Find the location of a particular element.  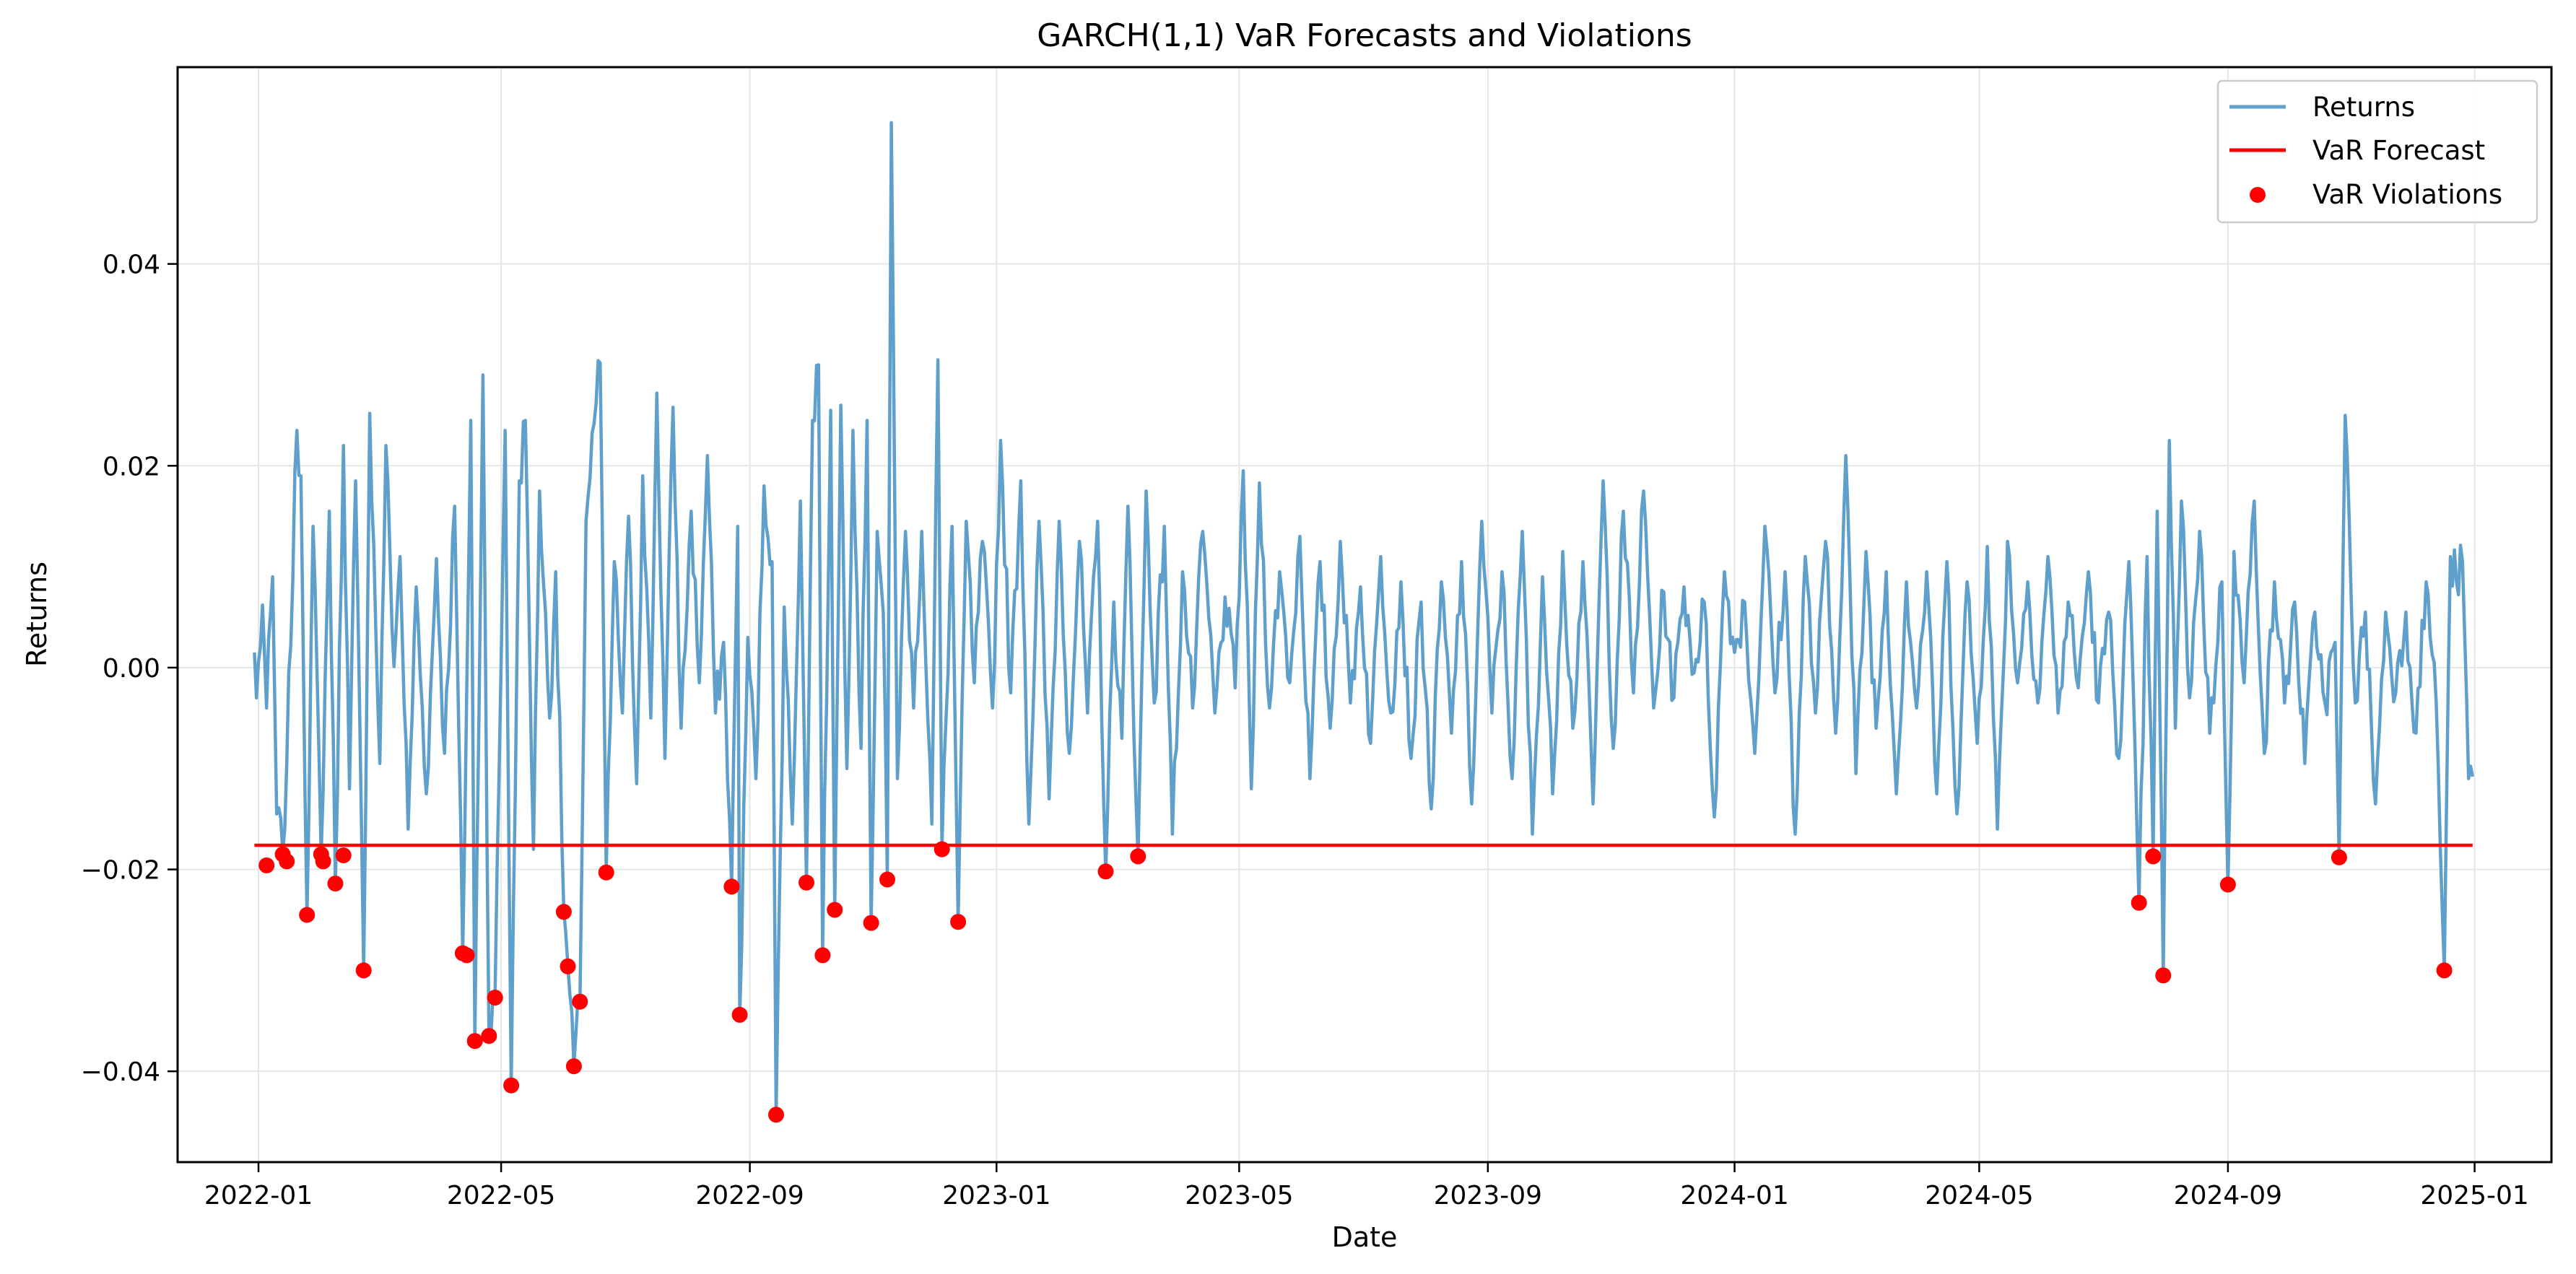

legend-frame is located at coordinates (2377, 151).